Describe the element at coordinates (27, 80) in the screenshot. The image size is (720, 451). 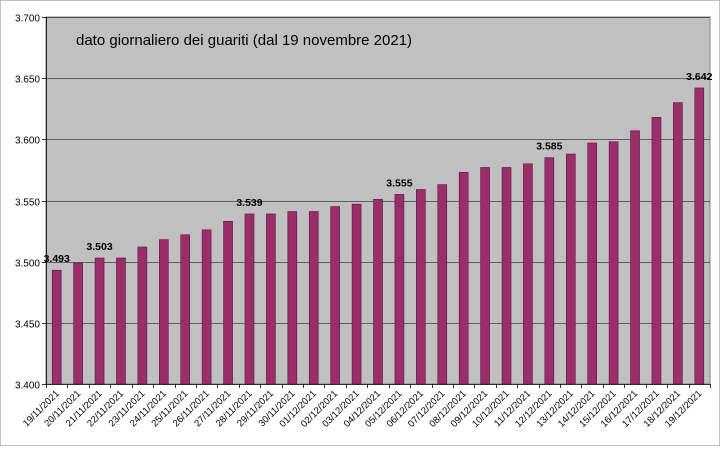
I see `y-tick-label: 3.650` at that location.